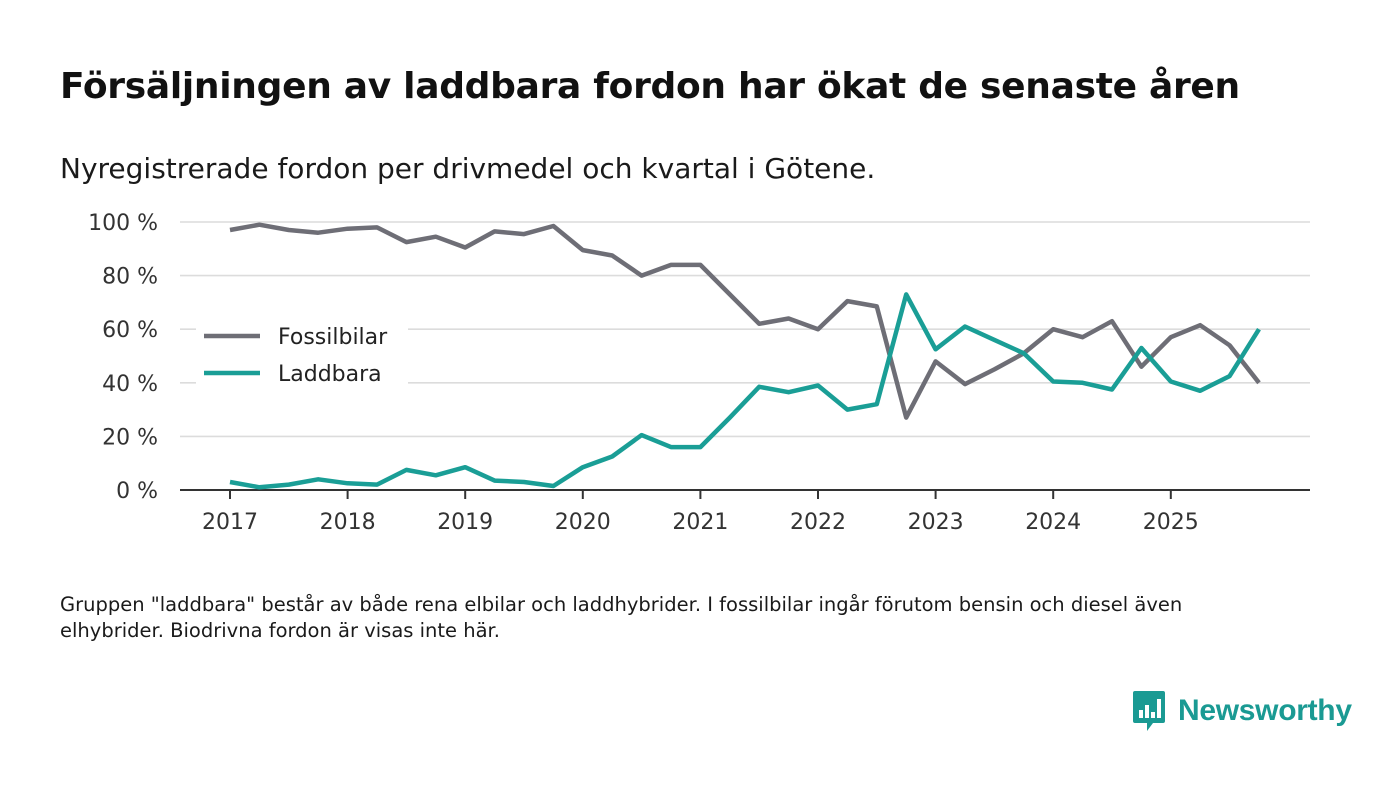 The width and height of the screenshot is (1400, 793). Describe the element at coordinates (583, 522) in the screenshot. I see `x-tick-label: 2020` at that location.